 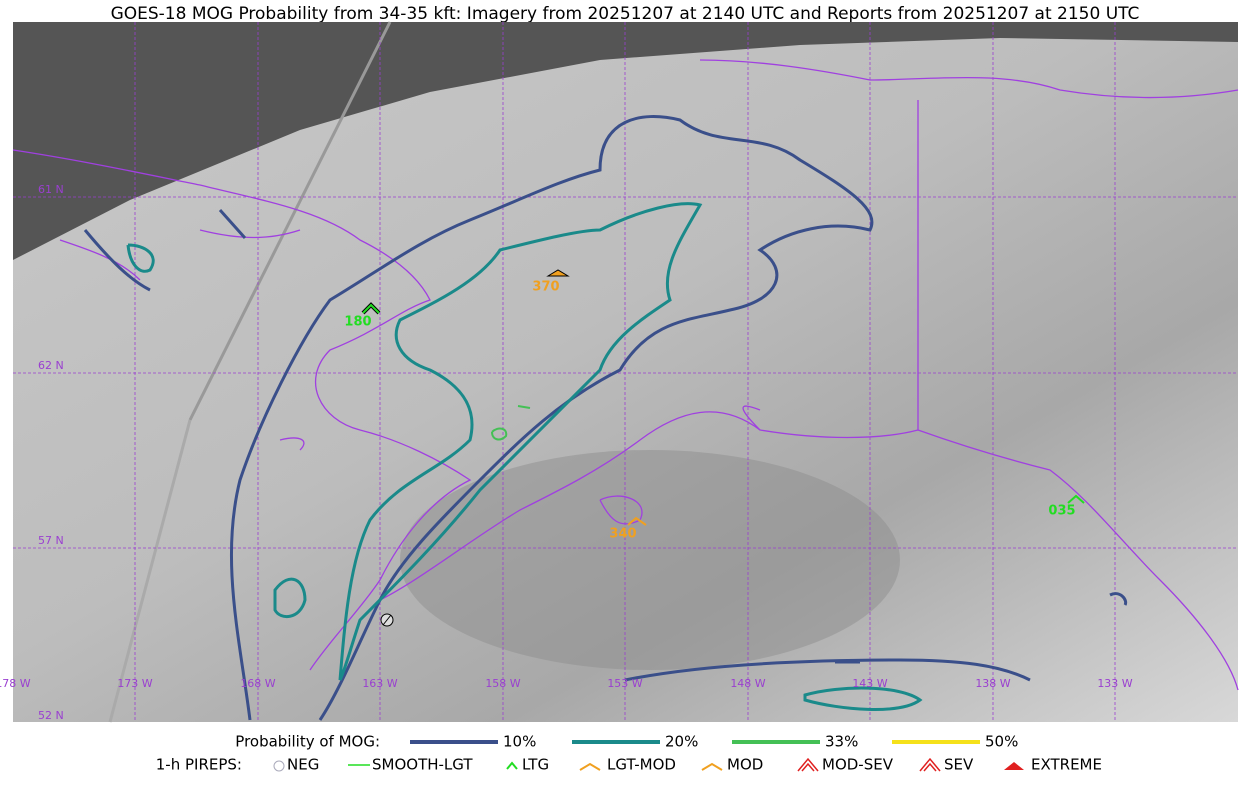 I want to click on lon-label: 168 W, so click(x=257, y=683).